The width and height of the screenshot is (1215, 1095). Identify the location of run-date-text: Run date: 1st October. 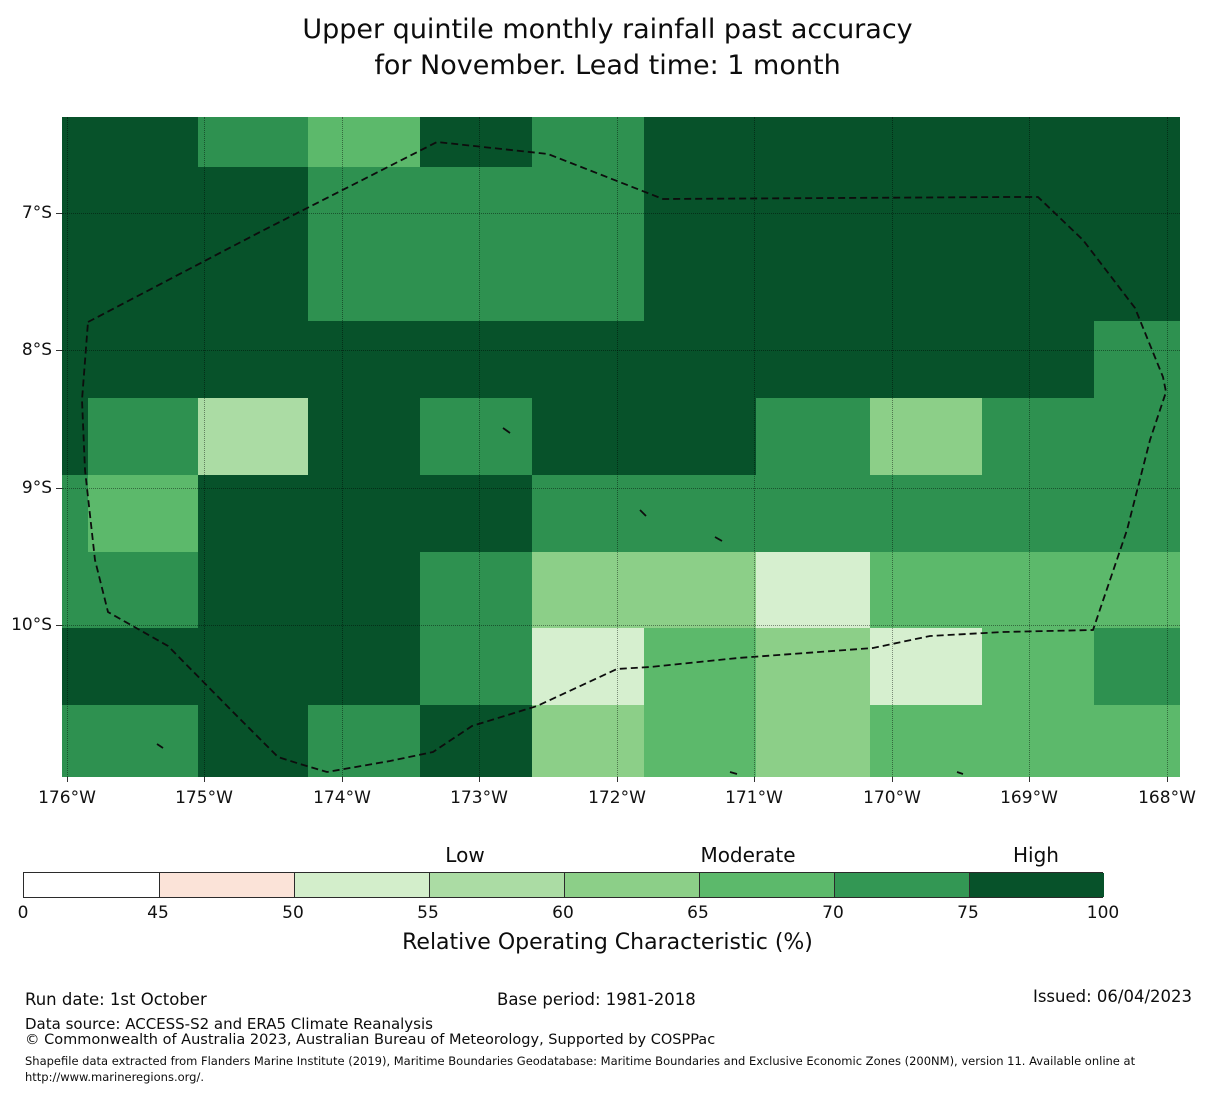
(116, 999).